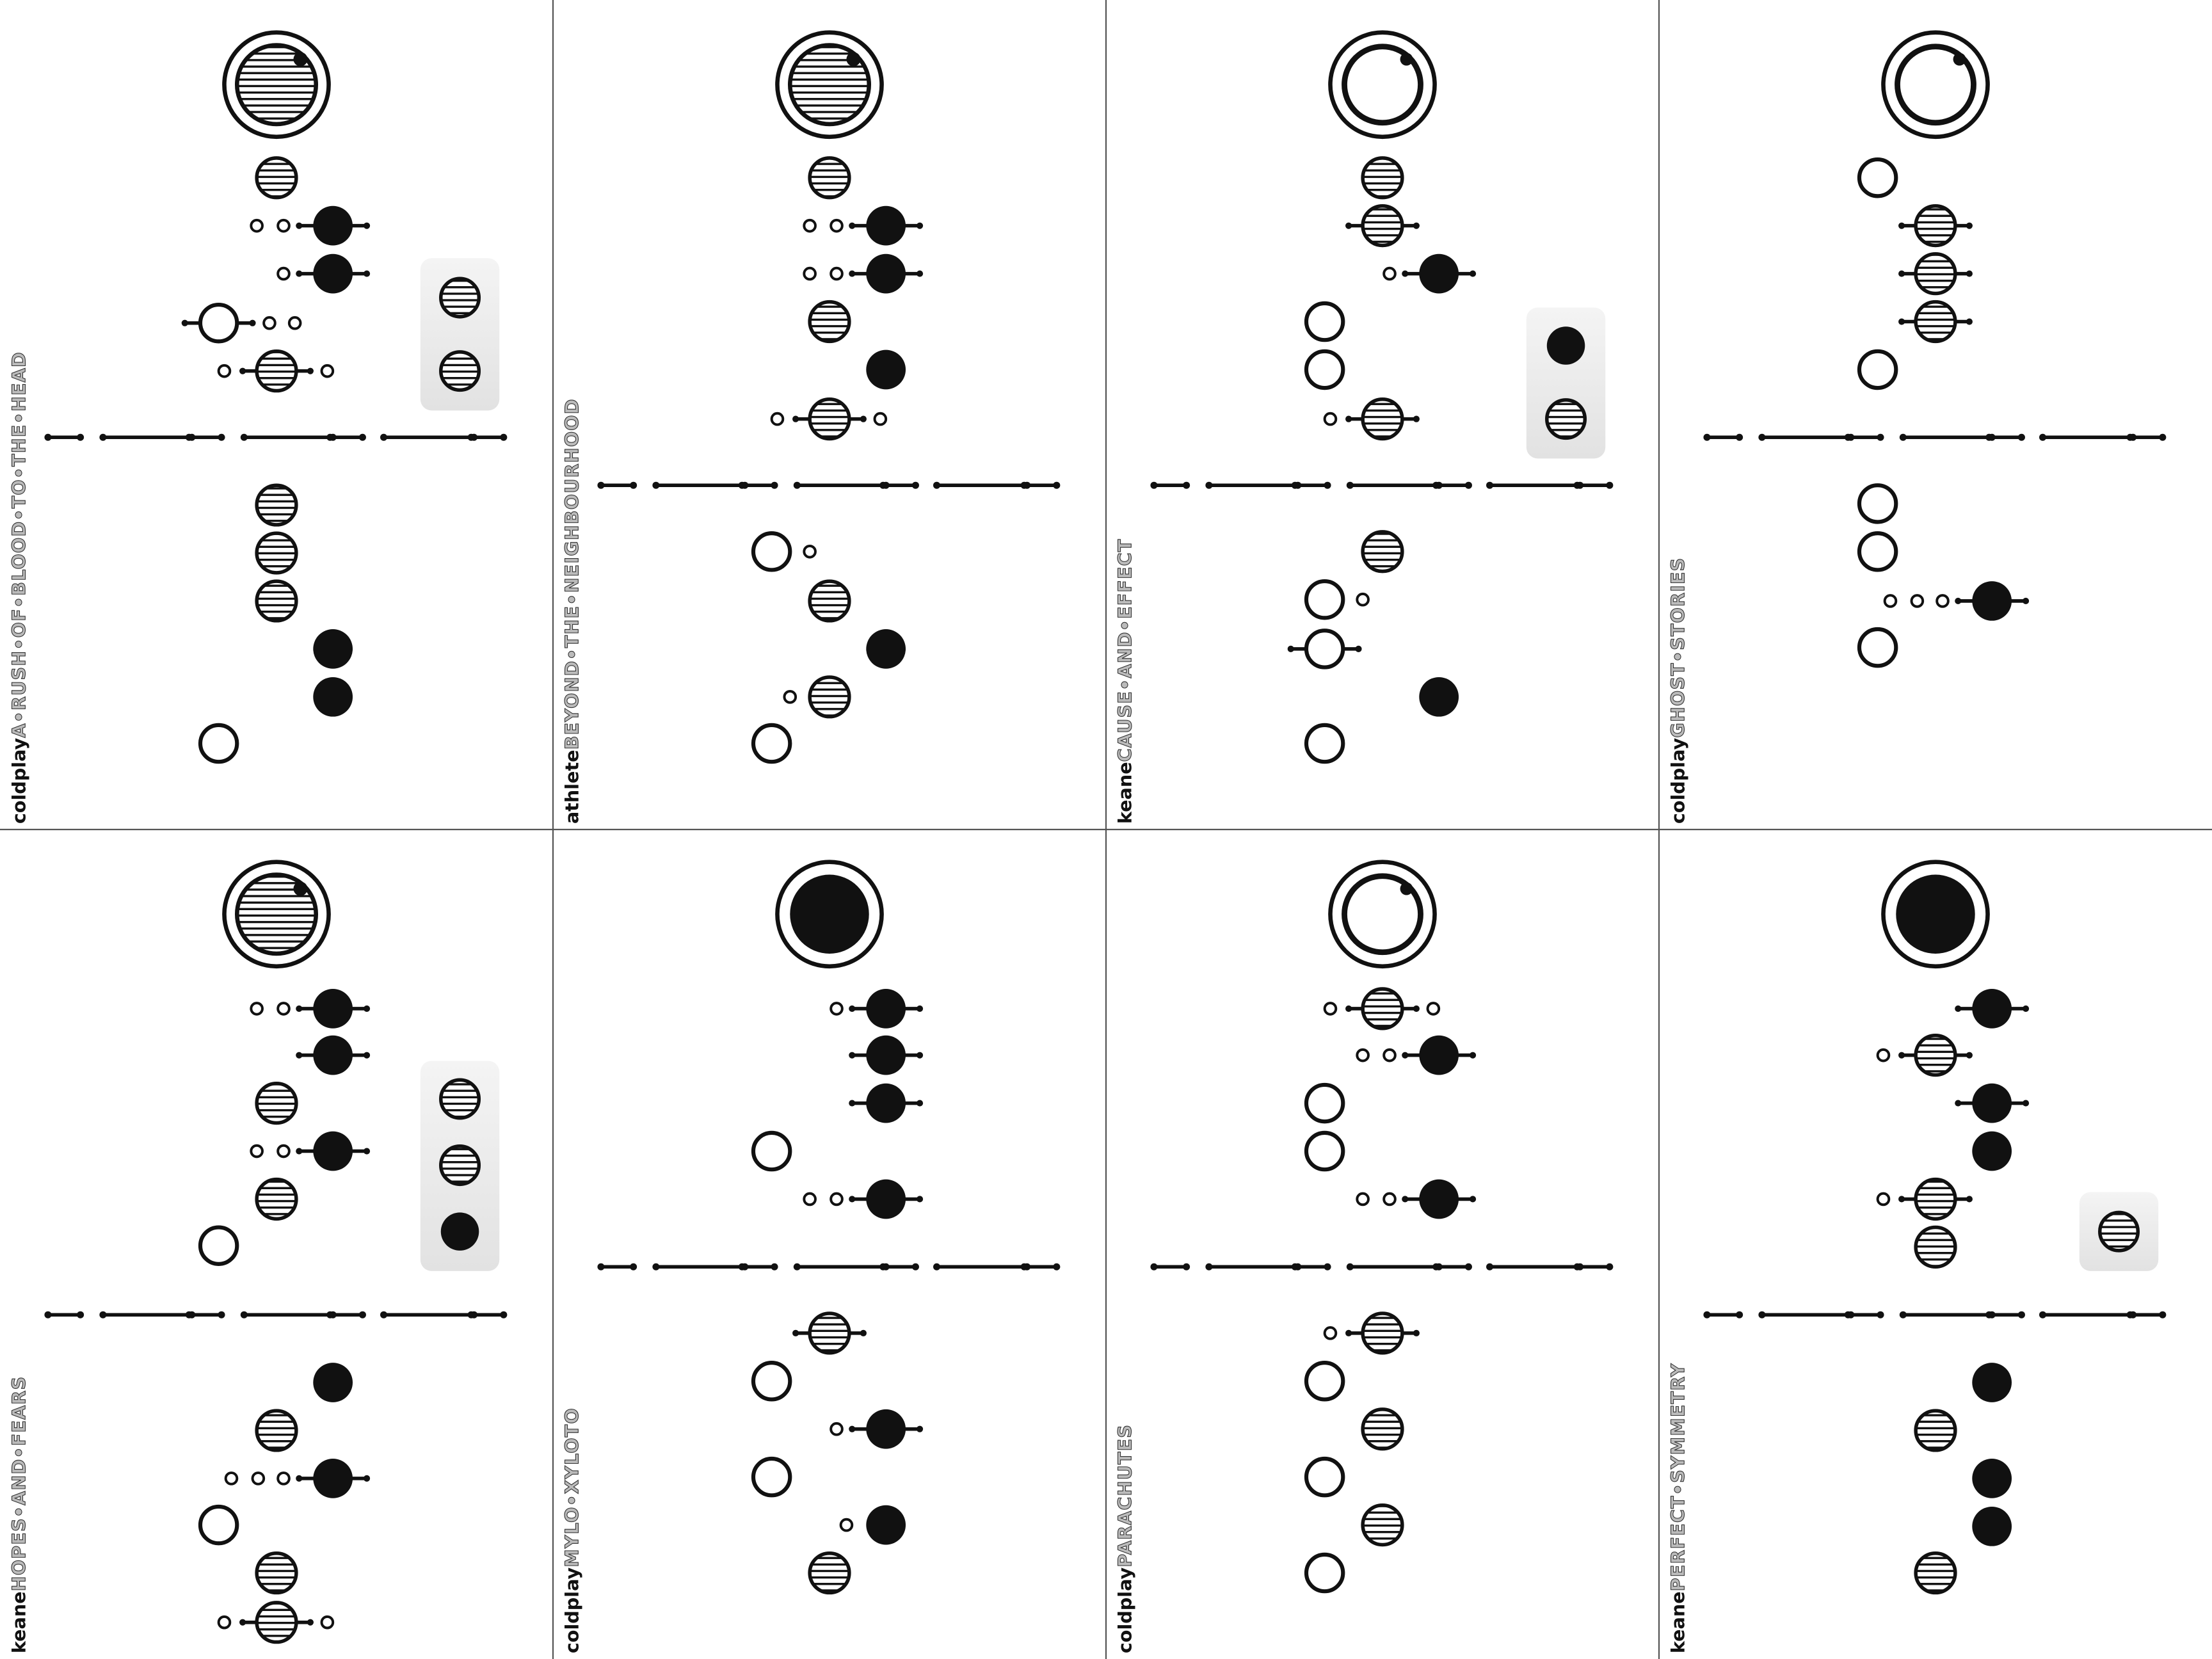 Image resolution: width=2212 pixels, height=1659 pixels. Describe the element at coordinates (19, 587) in the screenshot. I see `album-label: coldplayA•RUSH•OF•BLOOD•TO•THE•HEAD` at that location.